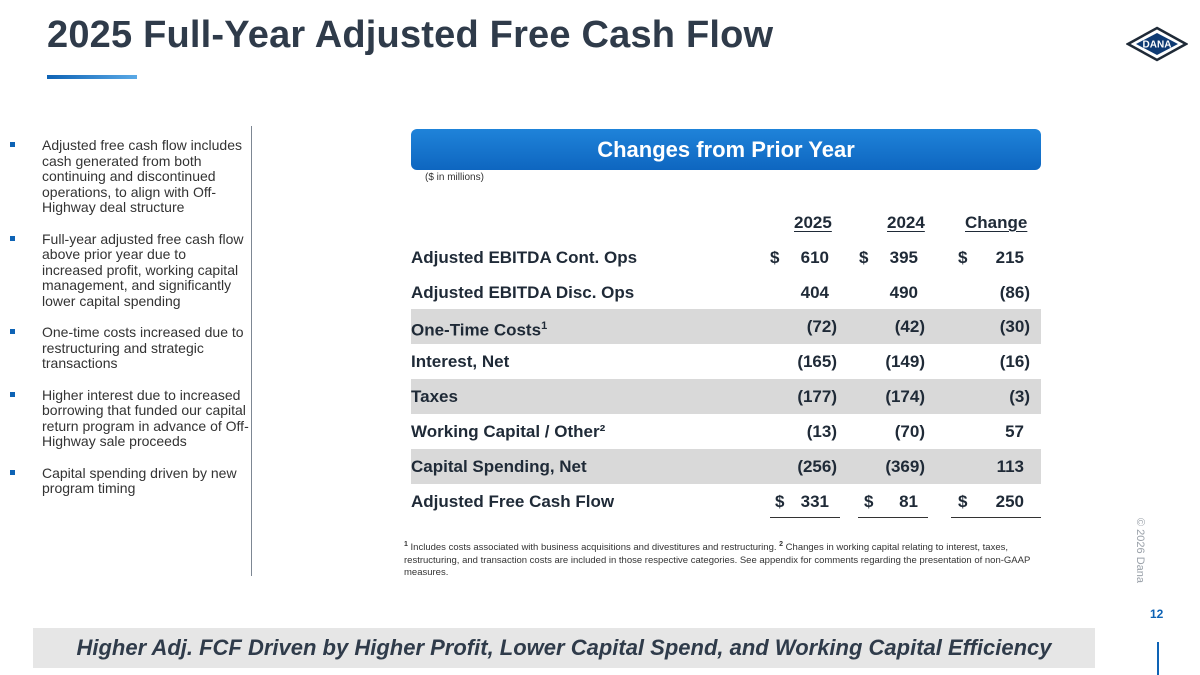 The image size is (1200, 675). I want to click on table-row: Taxes (177) (174) (3), so click(726, 396).